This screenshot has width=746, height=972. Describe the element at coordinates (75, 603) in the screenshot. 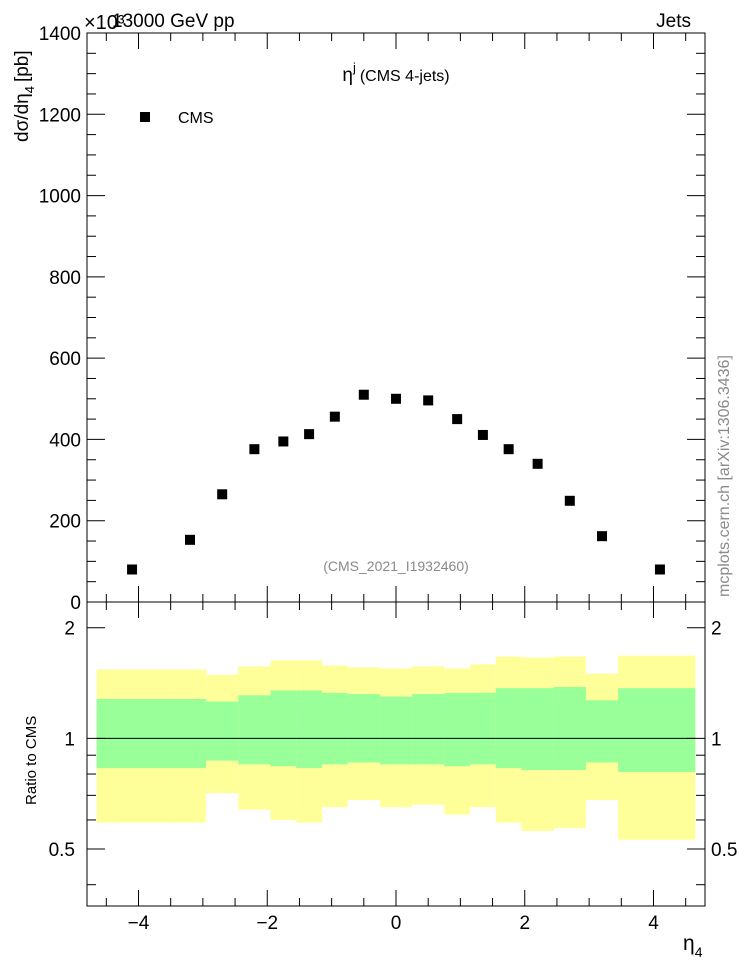

I see `y-tick-label: 0` at that location.